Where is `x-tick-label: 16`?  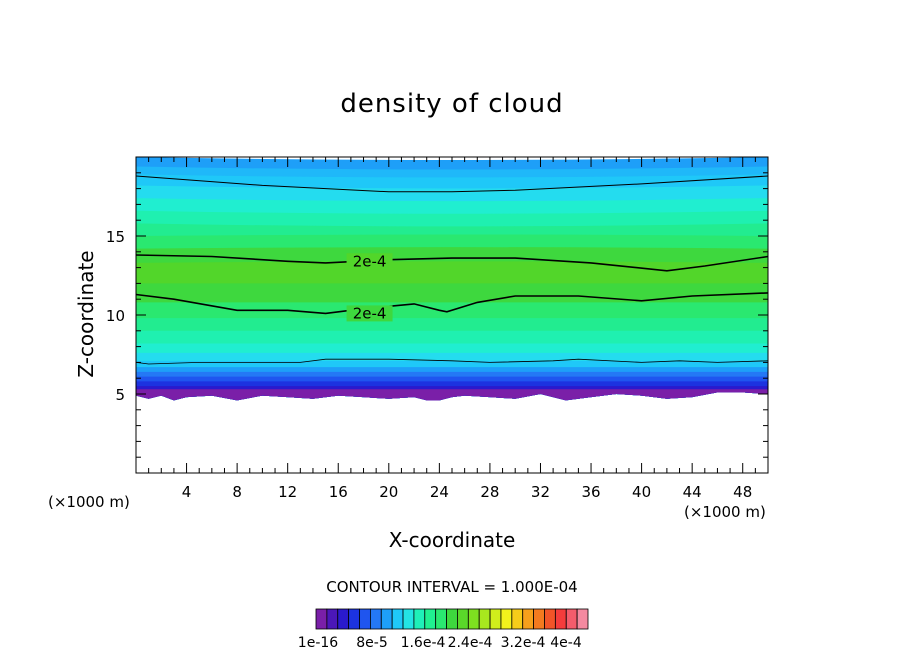
x-tick-label: 16 is located at coordinates (338, 492).